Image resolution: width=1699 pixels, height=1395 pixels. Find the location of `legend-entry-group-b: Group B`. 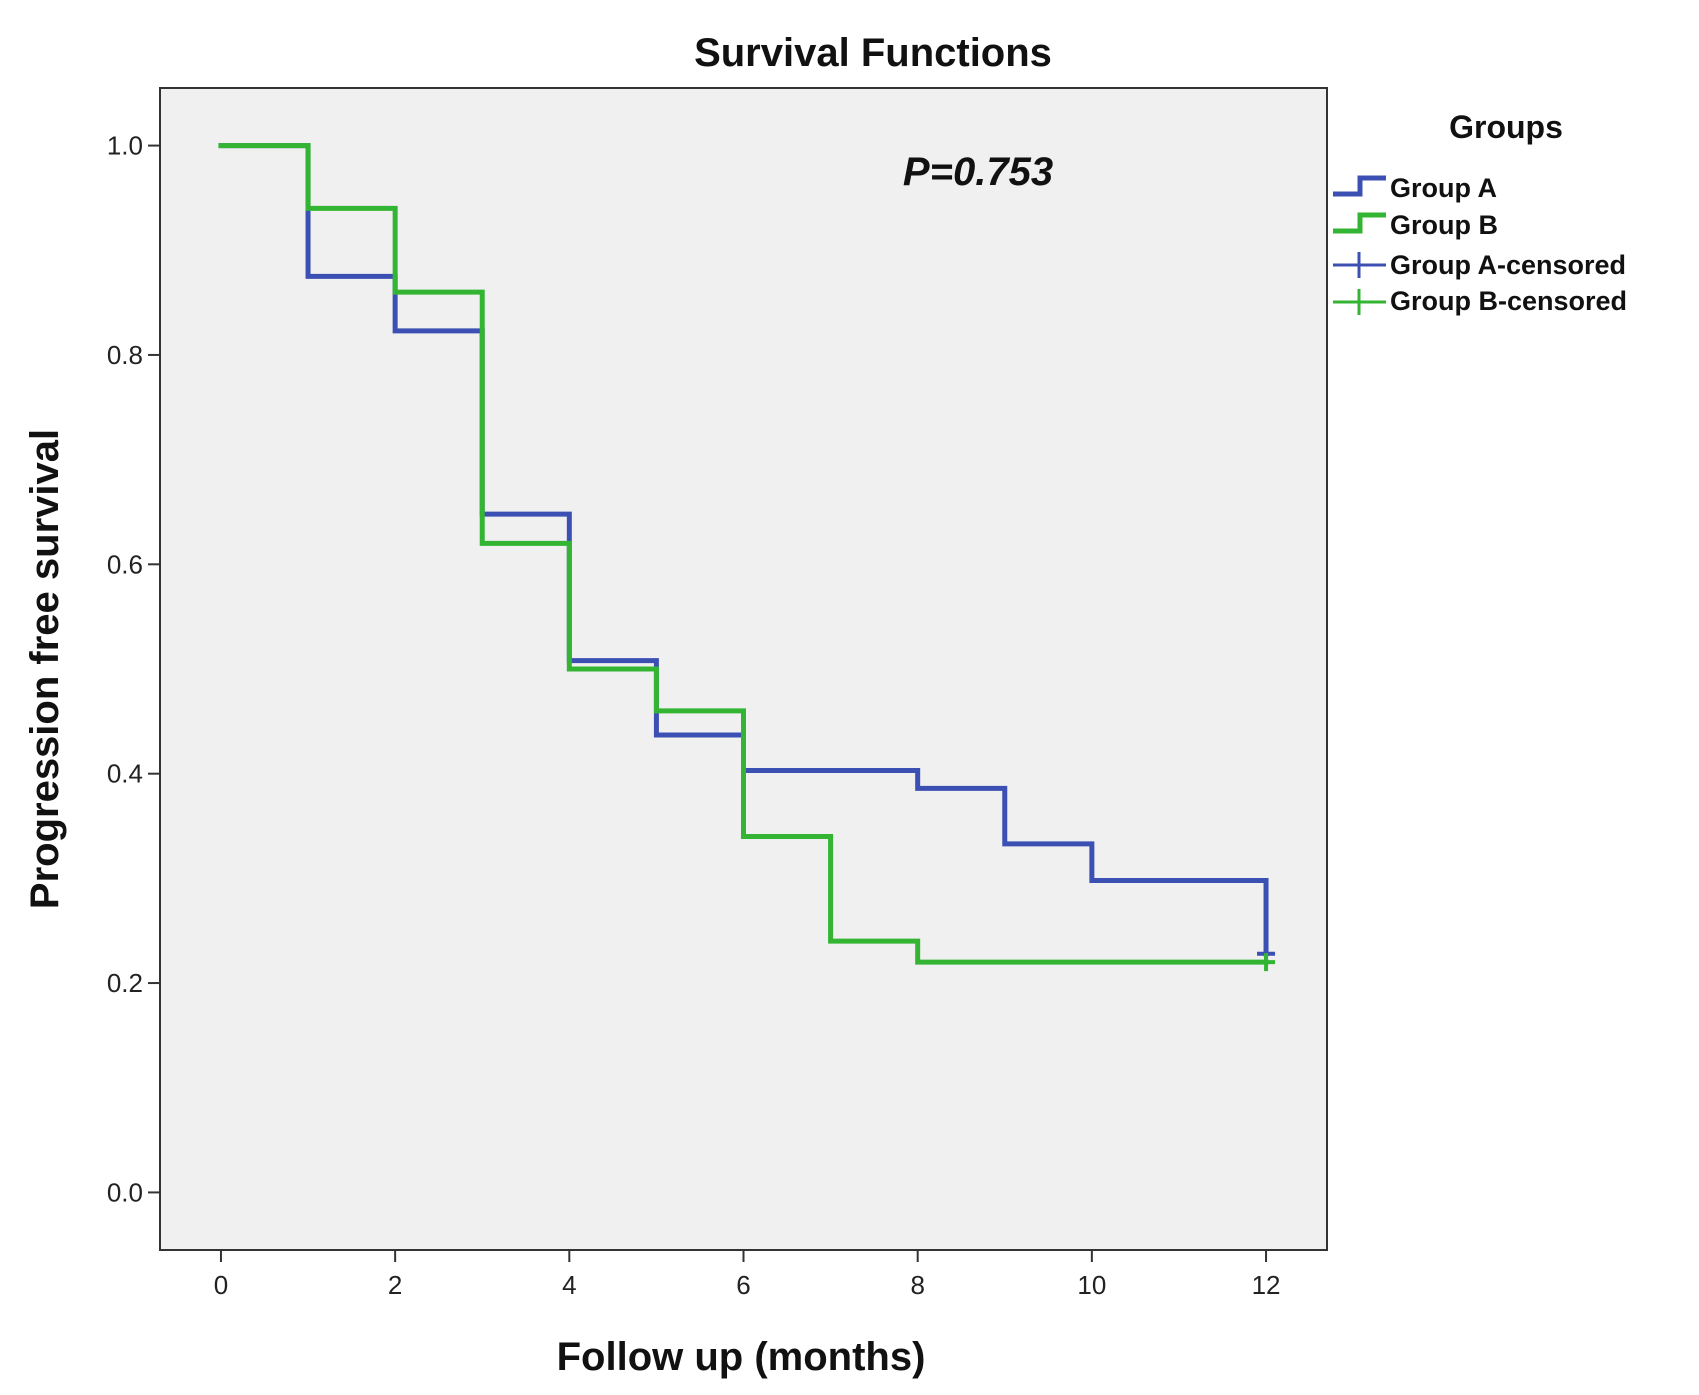

legend-entry-group-b: Group B is located at coordinates (1415, 225).